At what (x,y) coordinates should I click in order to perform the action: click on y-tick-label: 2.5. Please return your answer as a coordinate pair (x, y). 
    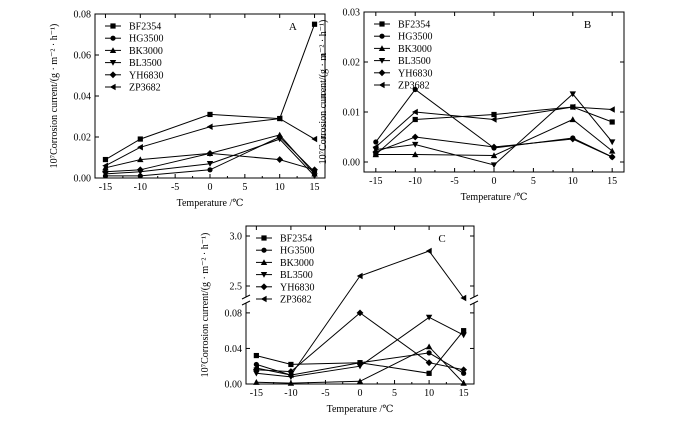
    Looking at the image, I should click on (236, 287).